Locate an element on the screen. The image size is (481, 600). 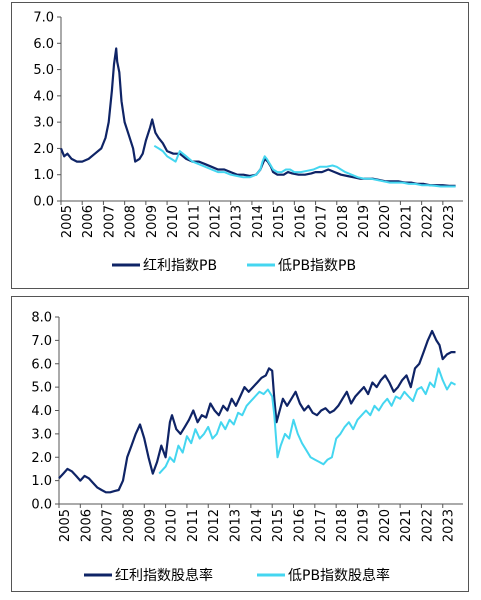
legend-label-2: 低PB指数PB is located at coordinates (317, 266).